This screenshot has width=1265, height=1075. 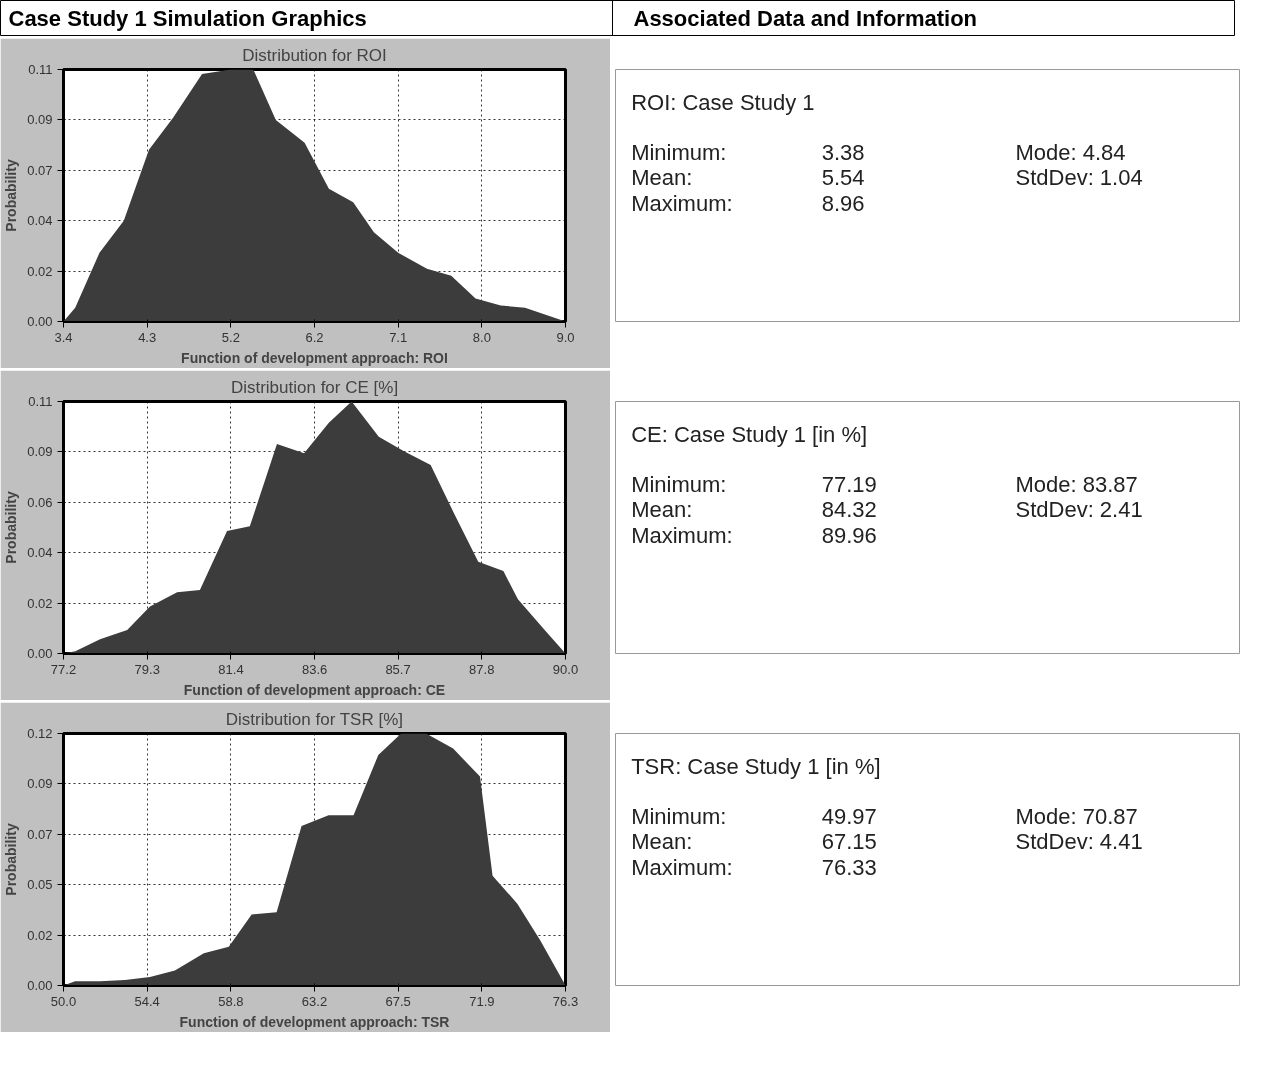 I want to click on chart-title: Distribution for TSR [%], so click(x=314, y=719).